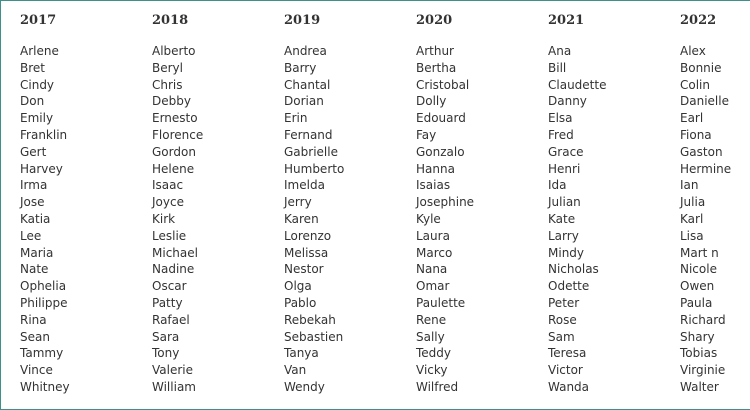  Describe the element at coordinates (34, 185) in the screenshot. I see `storm-name: Irma` at that location.